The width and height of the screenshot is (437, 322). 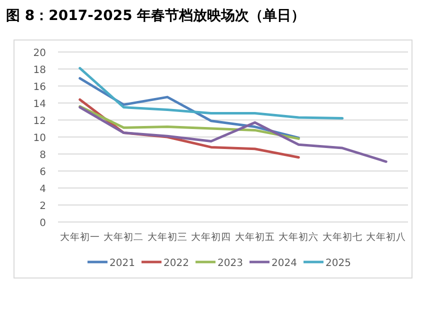 I want to click on y-tick-label: 18, so click(x=39, y=70).